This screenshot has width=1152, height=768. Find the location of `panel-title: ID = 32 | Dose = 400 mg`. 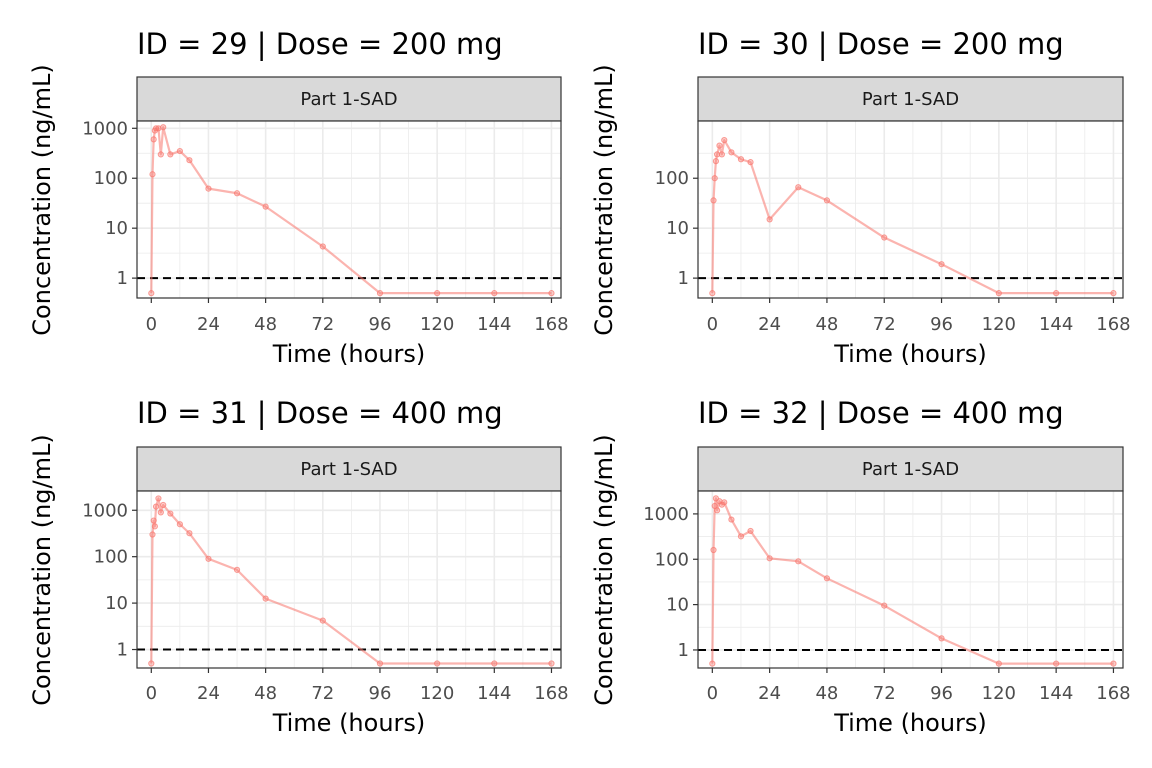

panel-title: ID = 32 | Dose = 400 mg is located at coordinates (881, 413).